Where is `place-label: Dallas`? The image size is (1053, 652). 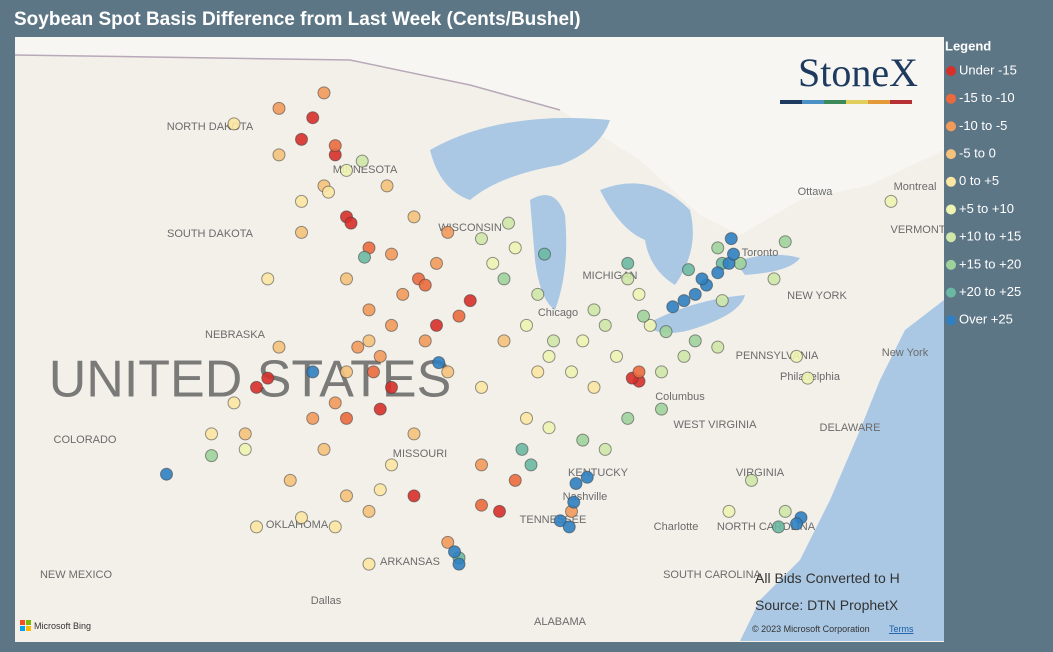 place-label: Dallas is located at coordinates (326, 601).